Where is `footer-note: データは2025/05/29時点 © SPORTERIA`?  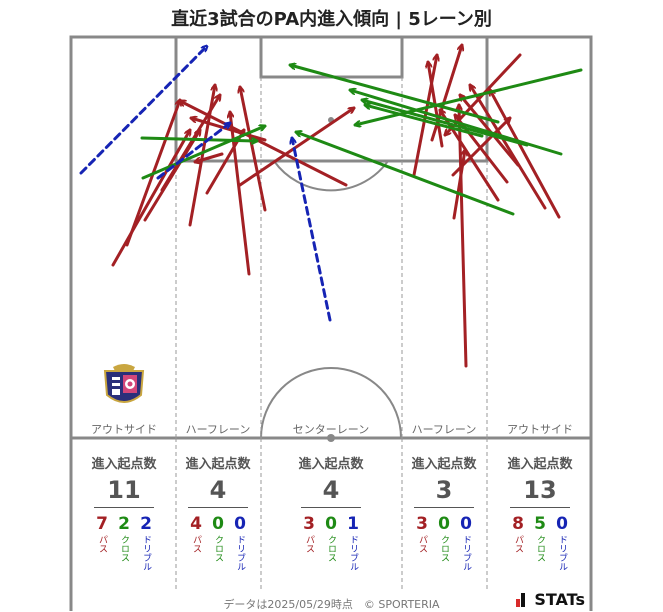 footer-note: データは2025/05/29時点 © SPORTERIA is located at coordinates (331, 604).